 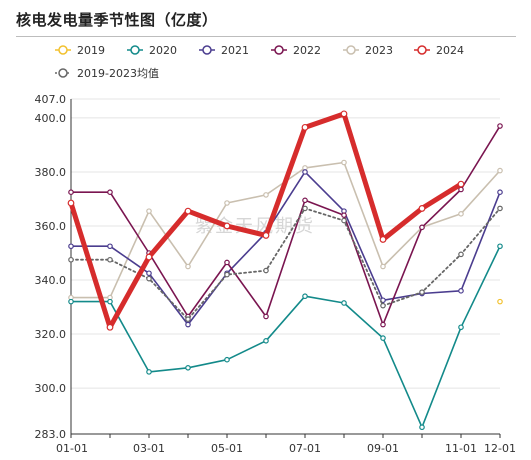 I want to click on y-tick-label: 360.0, so click(x=51, y=226).